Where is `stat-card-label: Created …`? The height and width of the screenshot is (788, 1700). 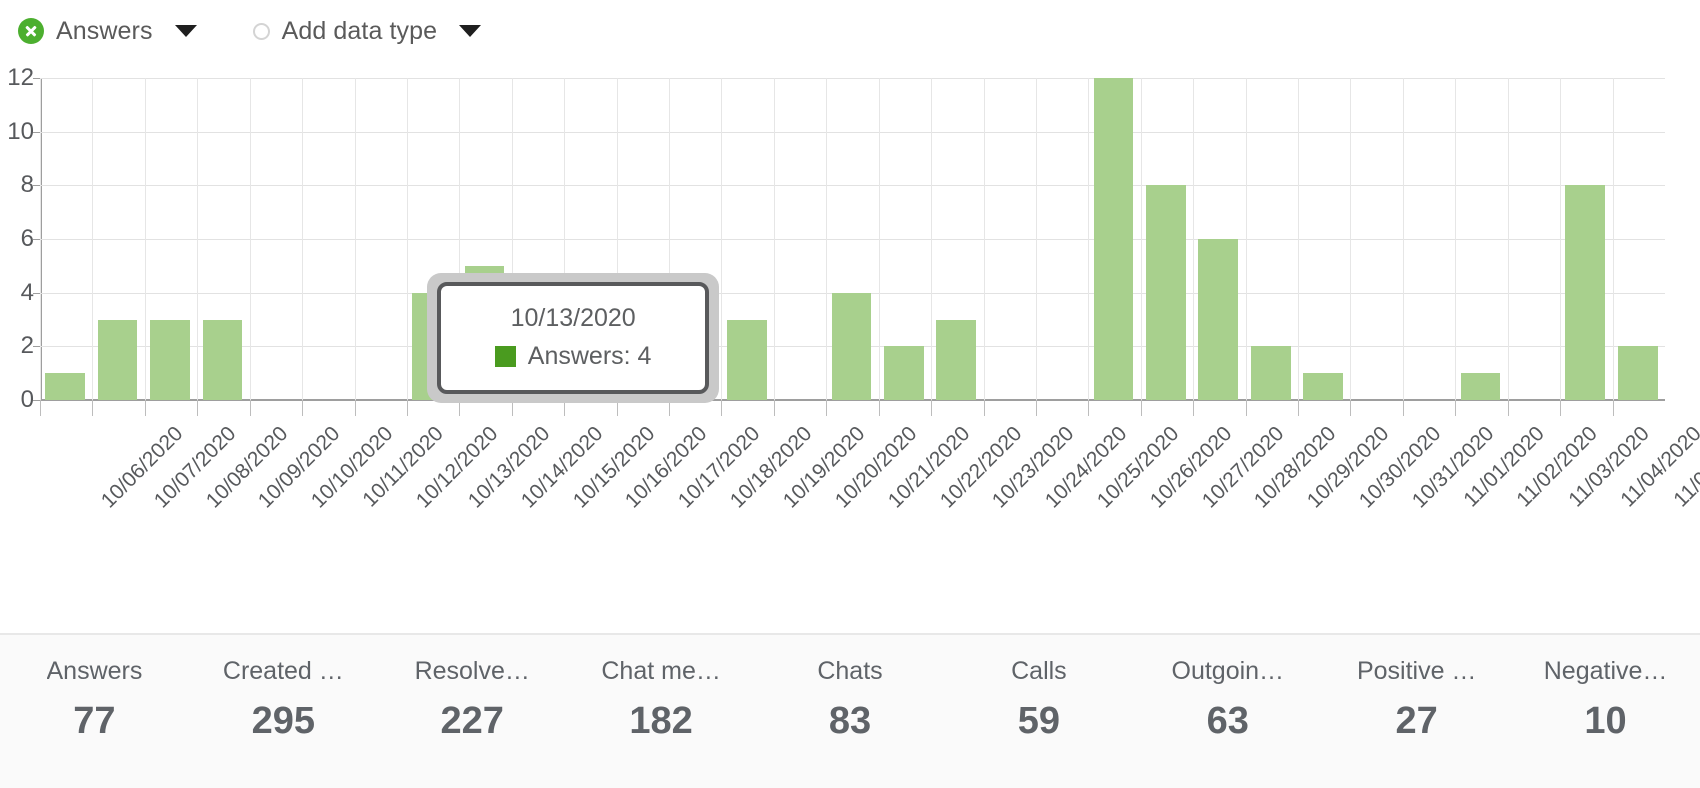 stat-card-label: Created … is located at coordinates (283, 671).